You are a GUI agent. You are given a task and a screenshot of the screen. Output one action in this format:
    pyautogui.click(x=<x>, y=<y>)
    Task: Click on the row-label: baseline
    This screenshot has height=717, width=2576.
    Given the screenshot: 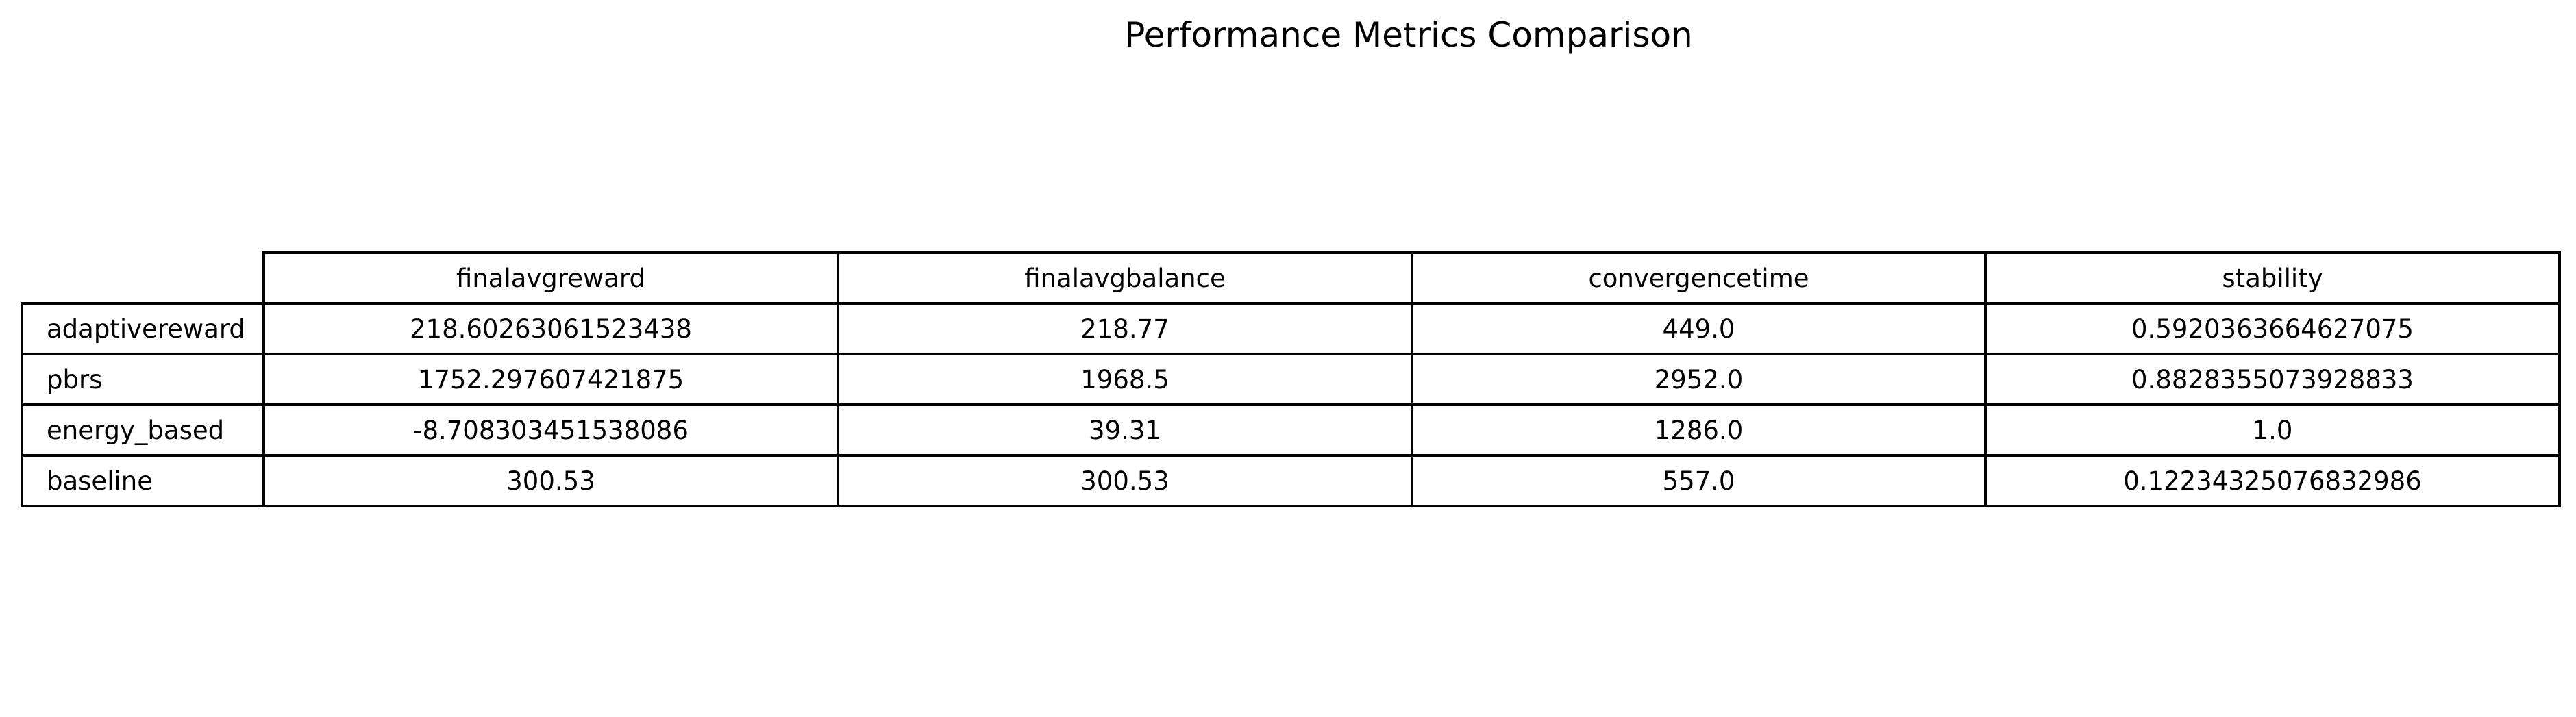 What is the action you would take?
    pyautogui.click(x=143, y=480)
    